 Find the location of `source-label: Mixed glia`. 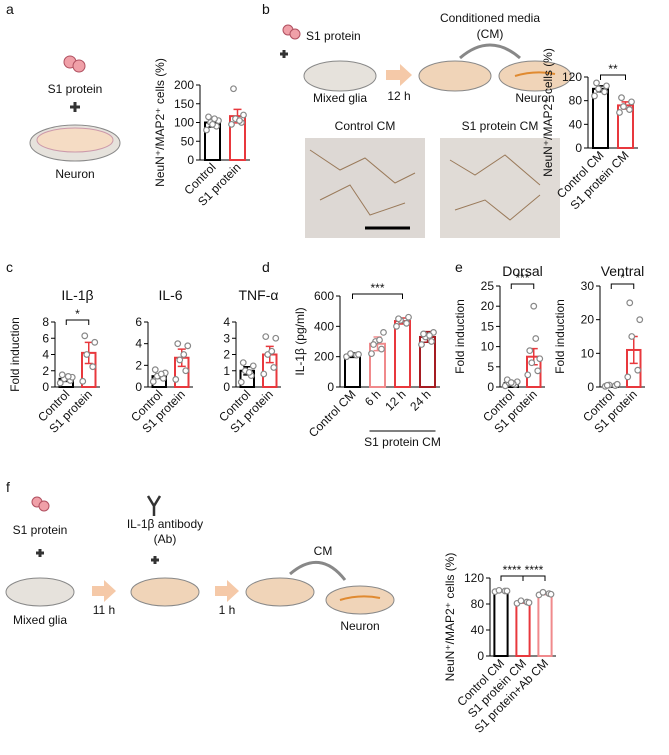

source-label: Mixed glia is located at coordinates (40, 620).